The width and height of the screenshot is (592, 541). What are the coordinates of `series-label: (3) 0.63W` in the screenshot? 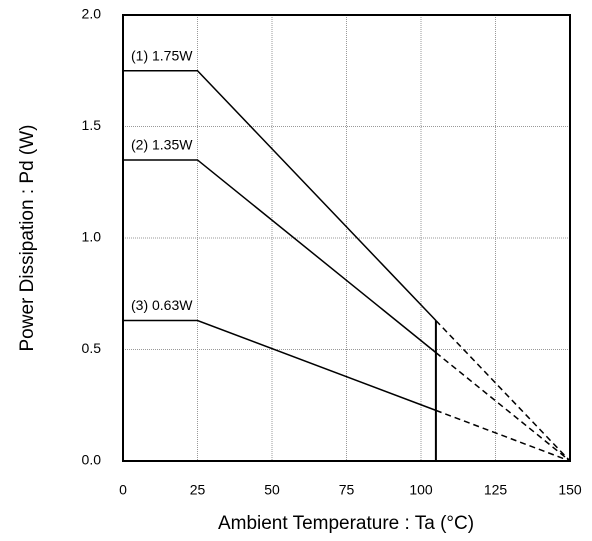 It's located at (162, 305).